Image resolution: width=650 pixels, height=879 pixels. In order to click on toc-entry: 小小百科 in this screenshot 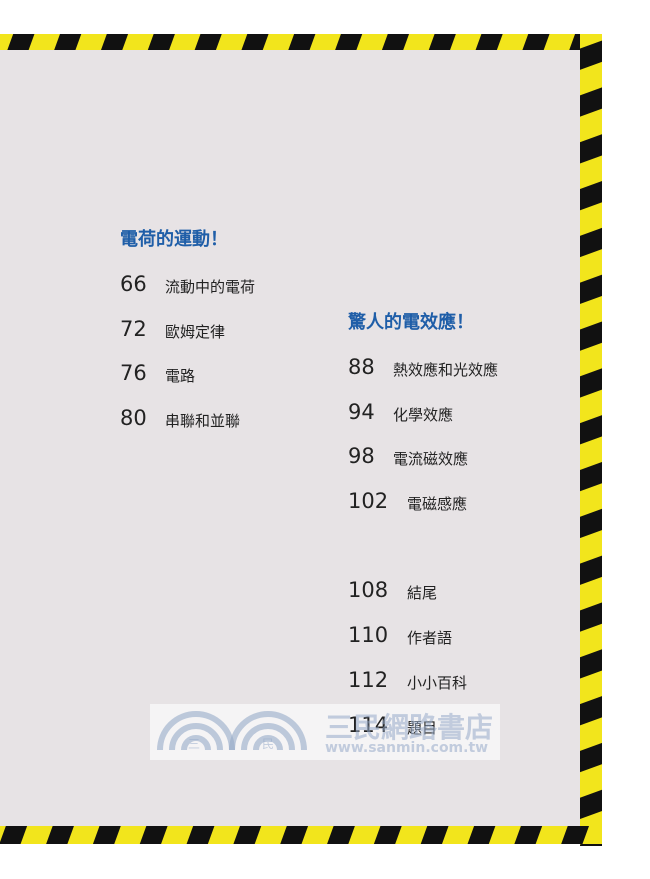, I will do `click(437, 683)`.